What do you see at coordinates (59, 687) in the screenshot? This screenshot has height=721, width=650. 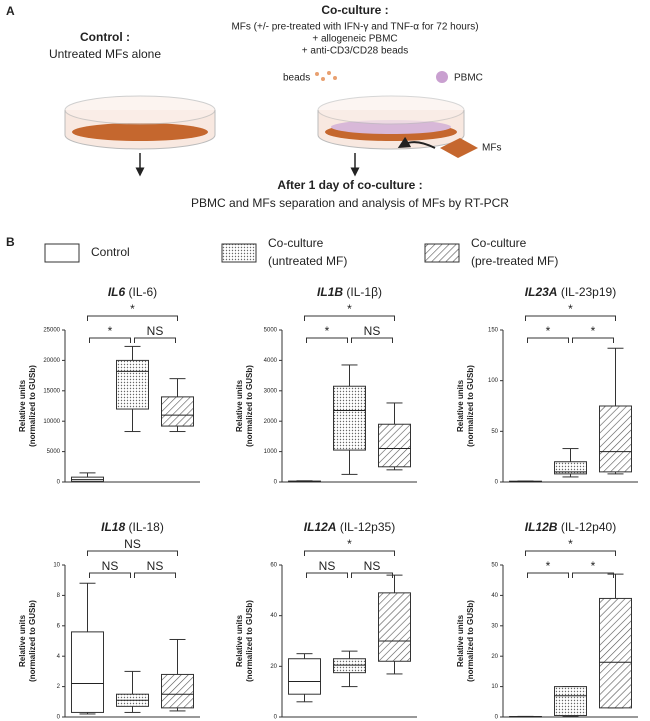 I see `y-tick-label: 2` at bounding box center [59, 687].